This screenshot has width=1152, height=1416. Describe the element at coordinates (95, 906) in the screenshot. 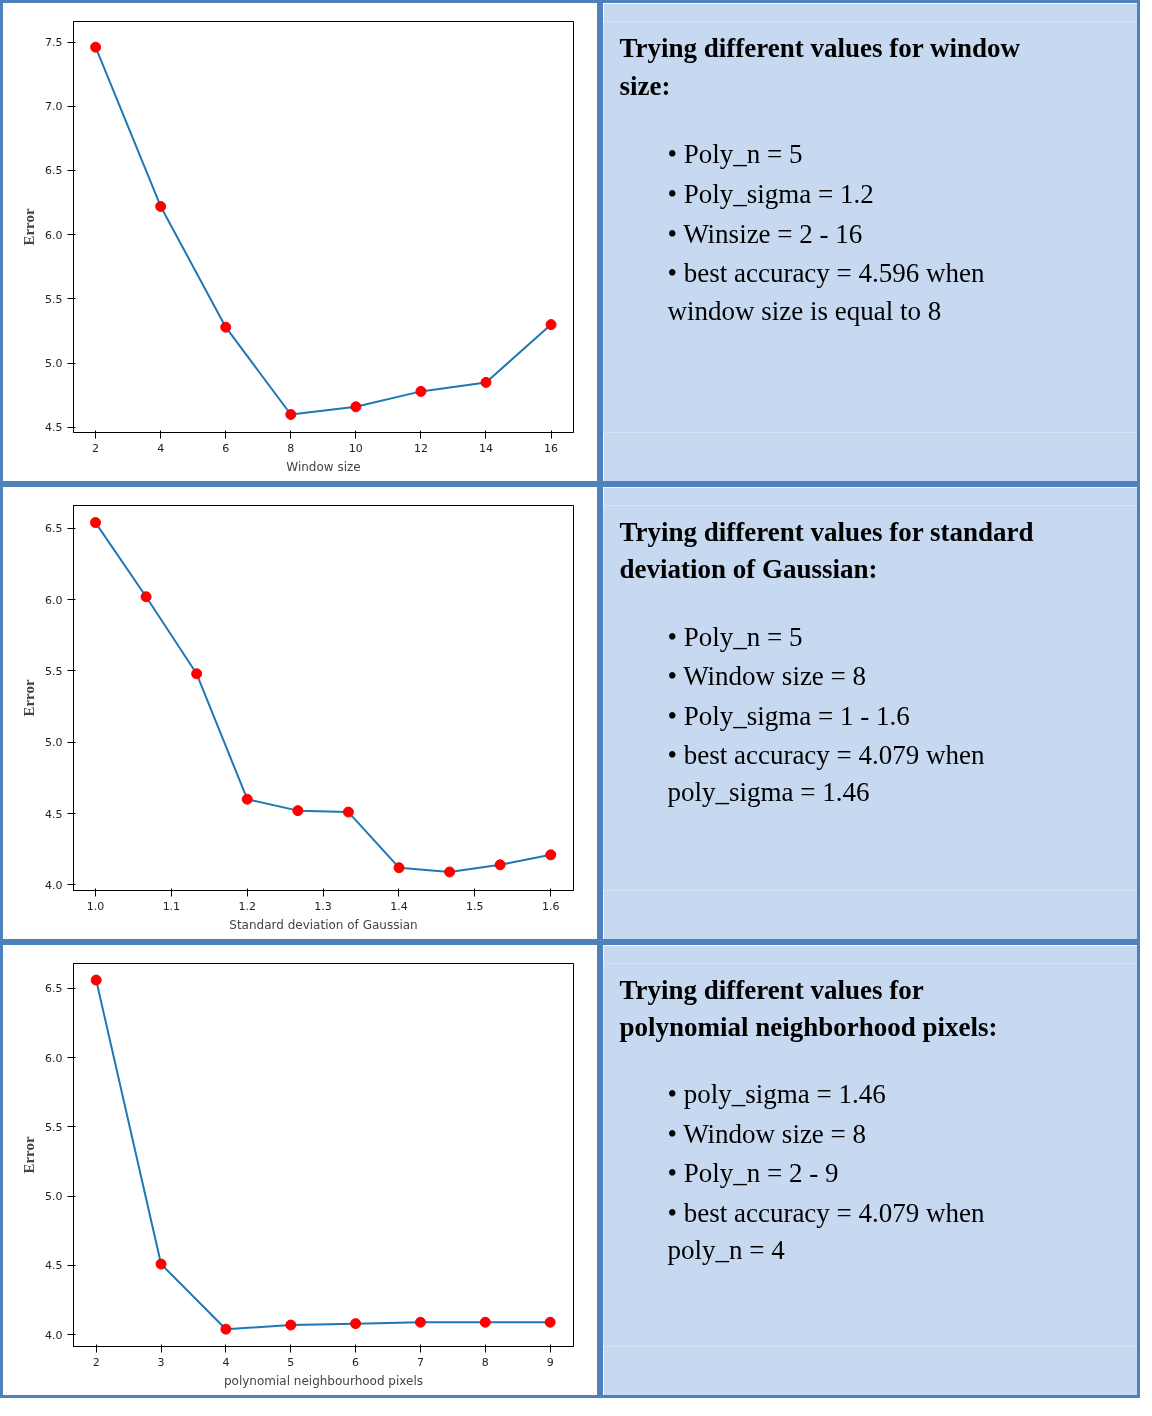

I see `x-tick-label: 1.0` at that location.